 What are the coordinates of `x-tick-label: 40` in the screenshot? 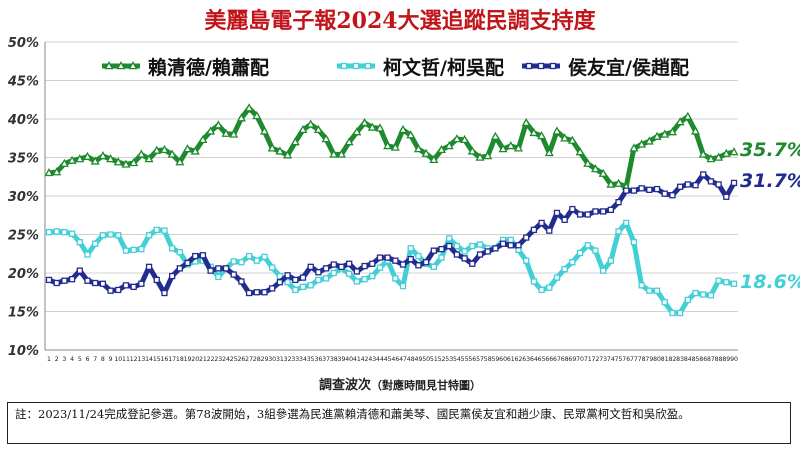 It's located at (349, 359).